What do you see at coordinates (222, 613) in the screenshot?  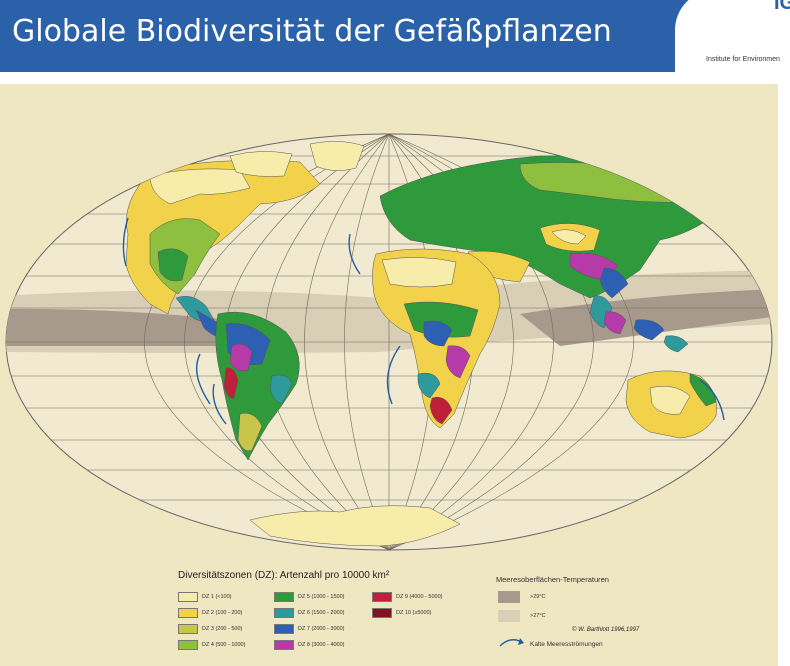 I see `legend-label-dz2: DZ 2 (100 - 200)` at bounding box center [222, 613].